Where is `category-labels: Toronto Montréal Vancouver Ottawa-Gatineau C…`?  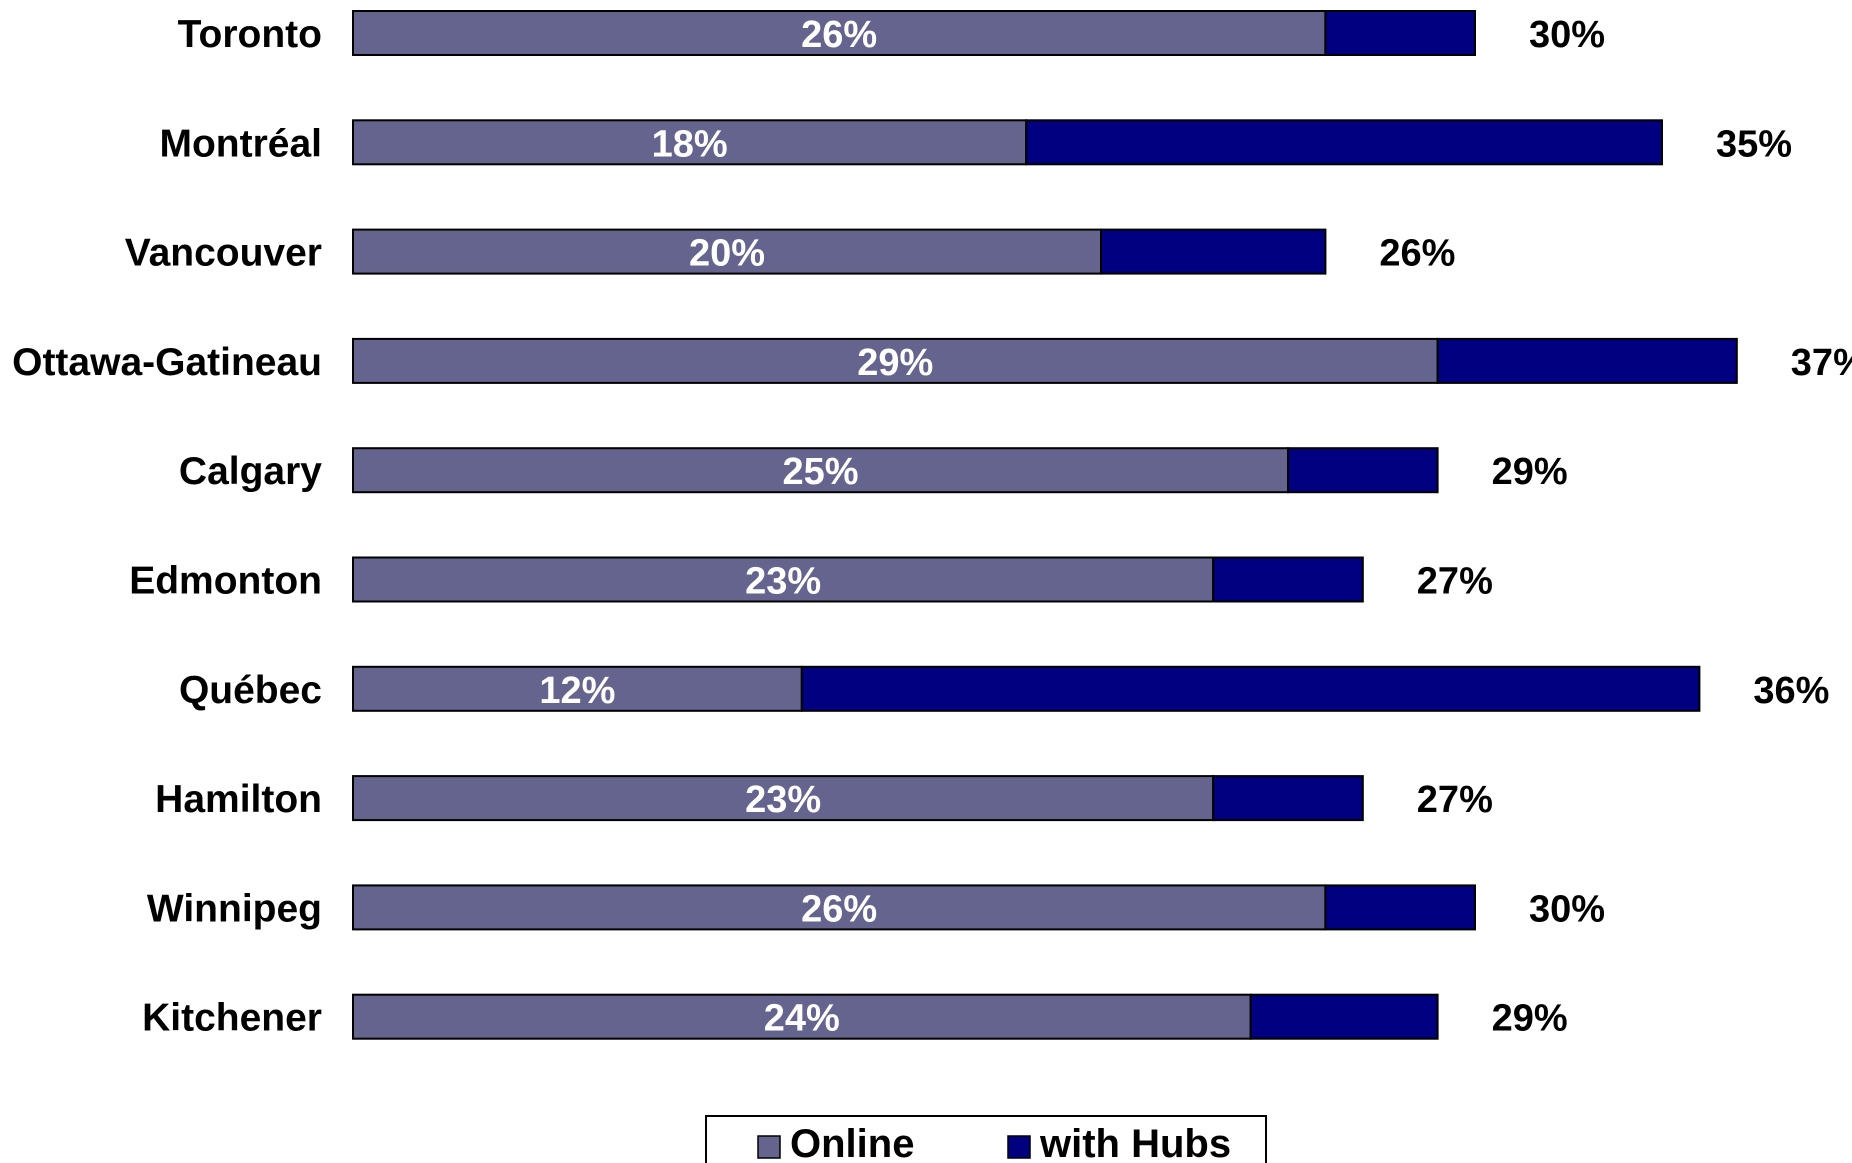 category-labels: Toronto Montréal Vancouver Ottawa-Gatineau C… is located at coordinates (167, 526).